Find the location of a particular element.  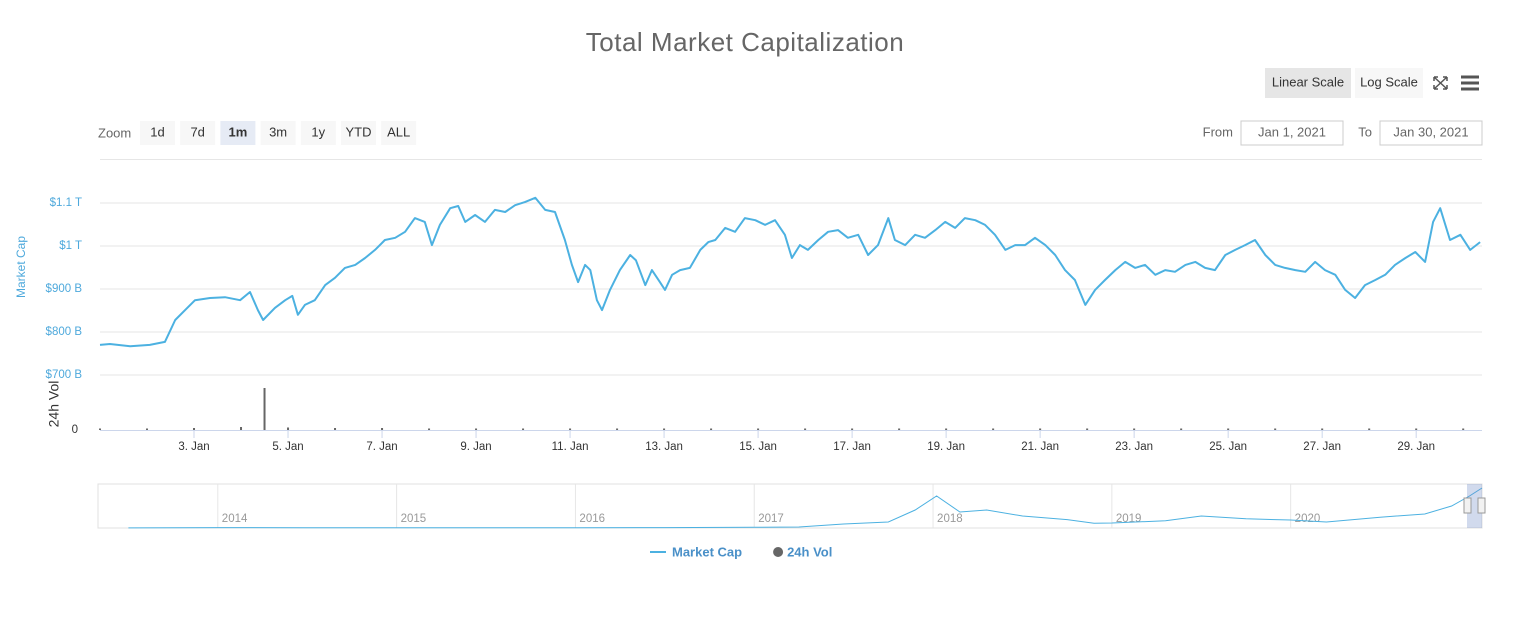

from-input-box is located at coordinates (1292, 133).